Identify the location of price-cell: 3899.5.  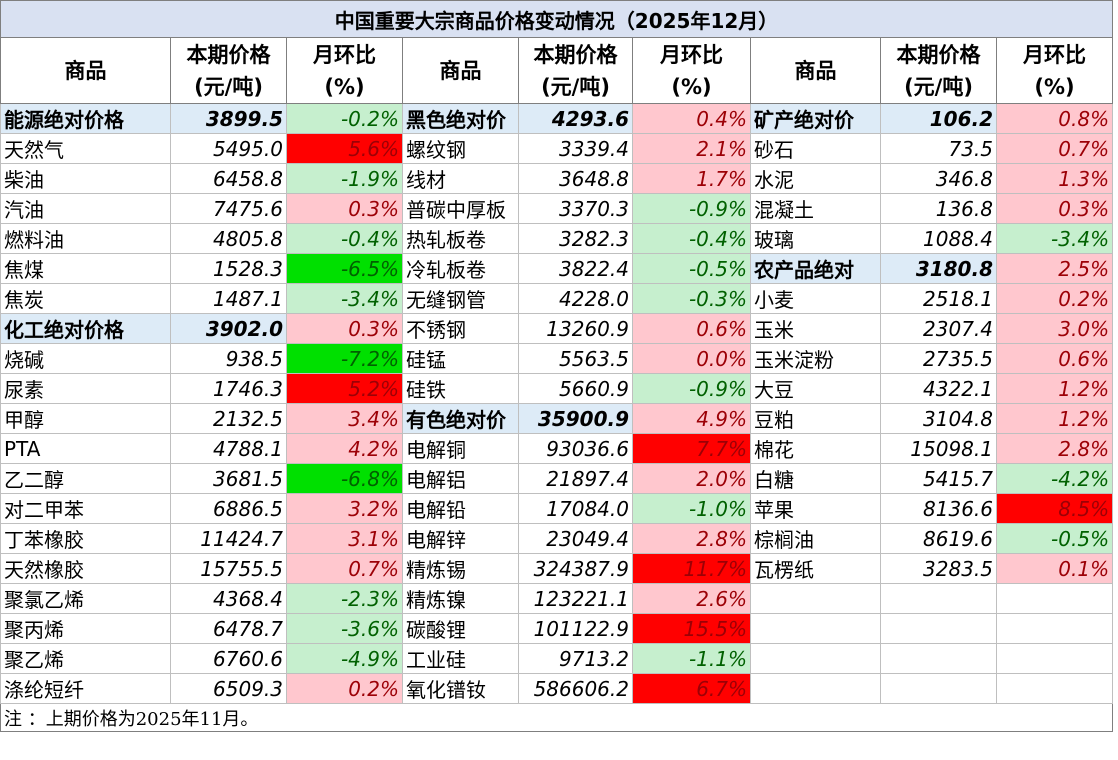
(228, 118).